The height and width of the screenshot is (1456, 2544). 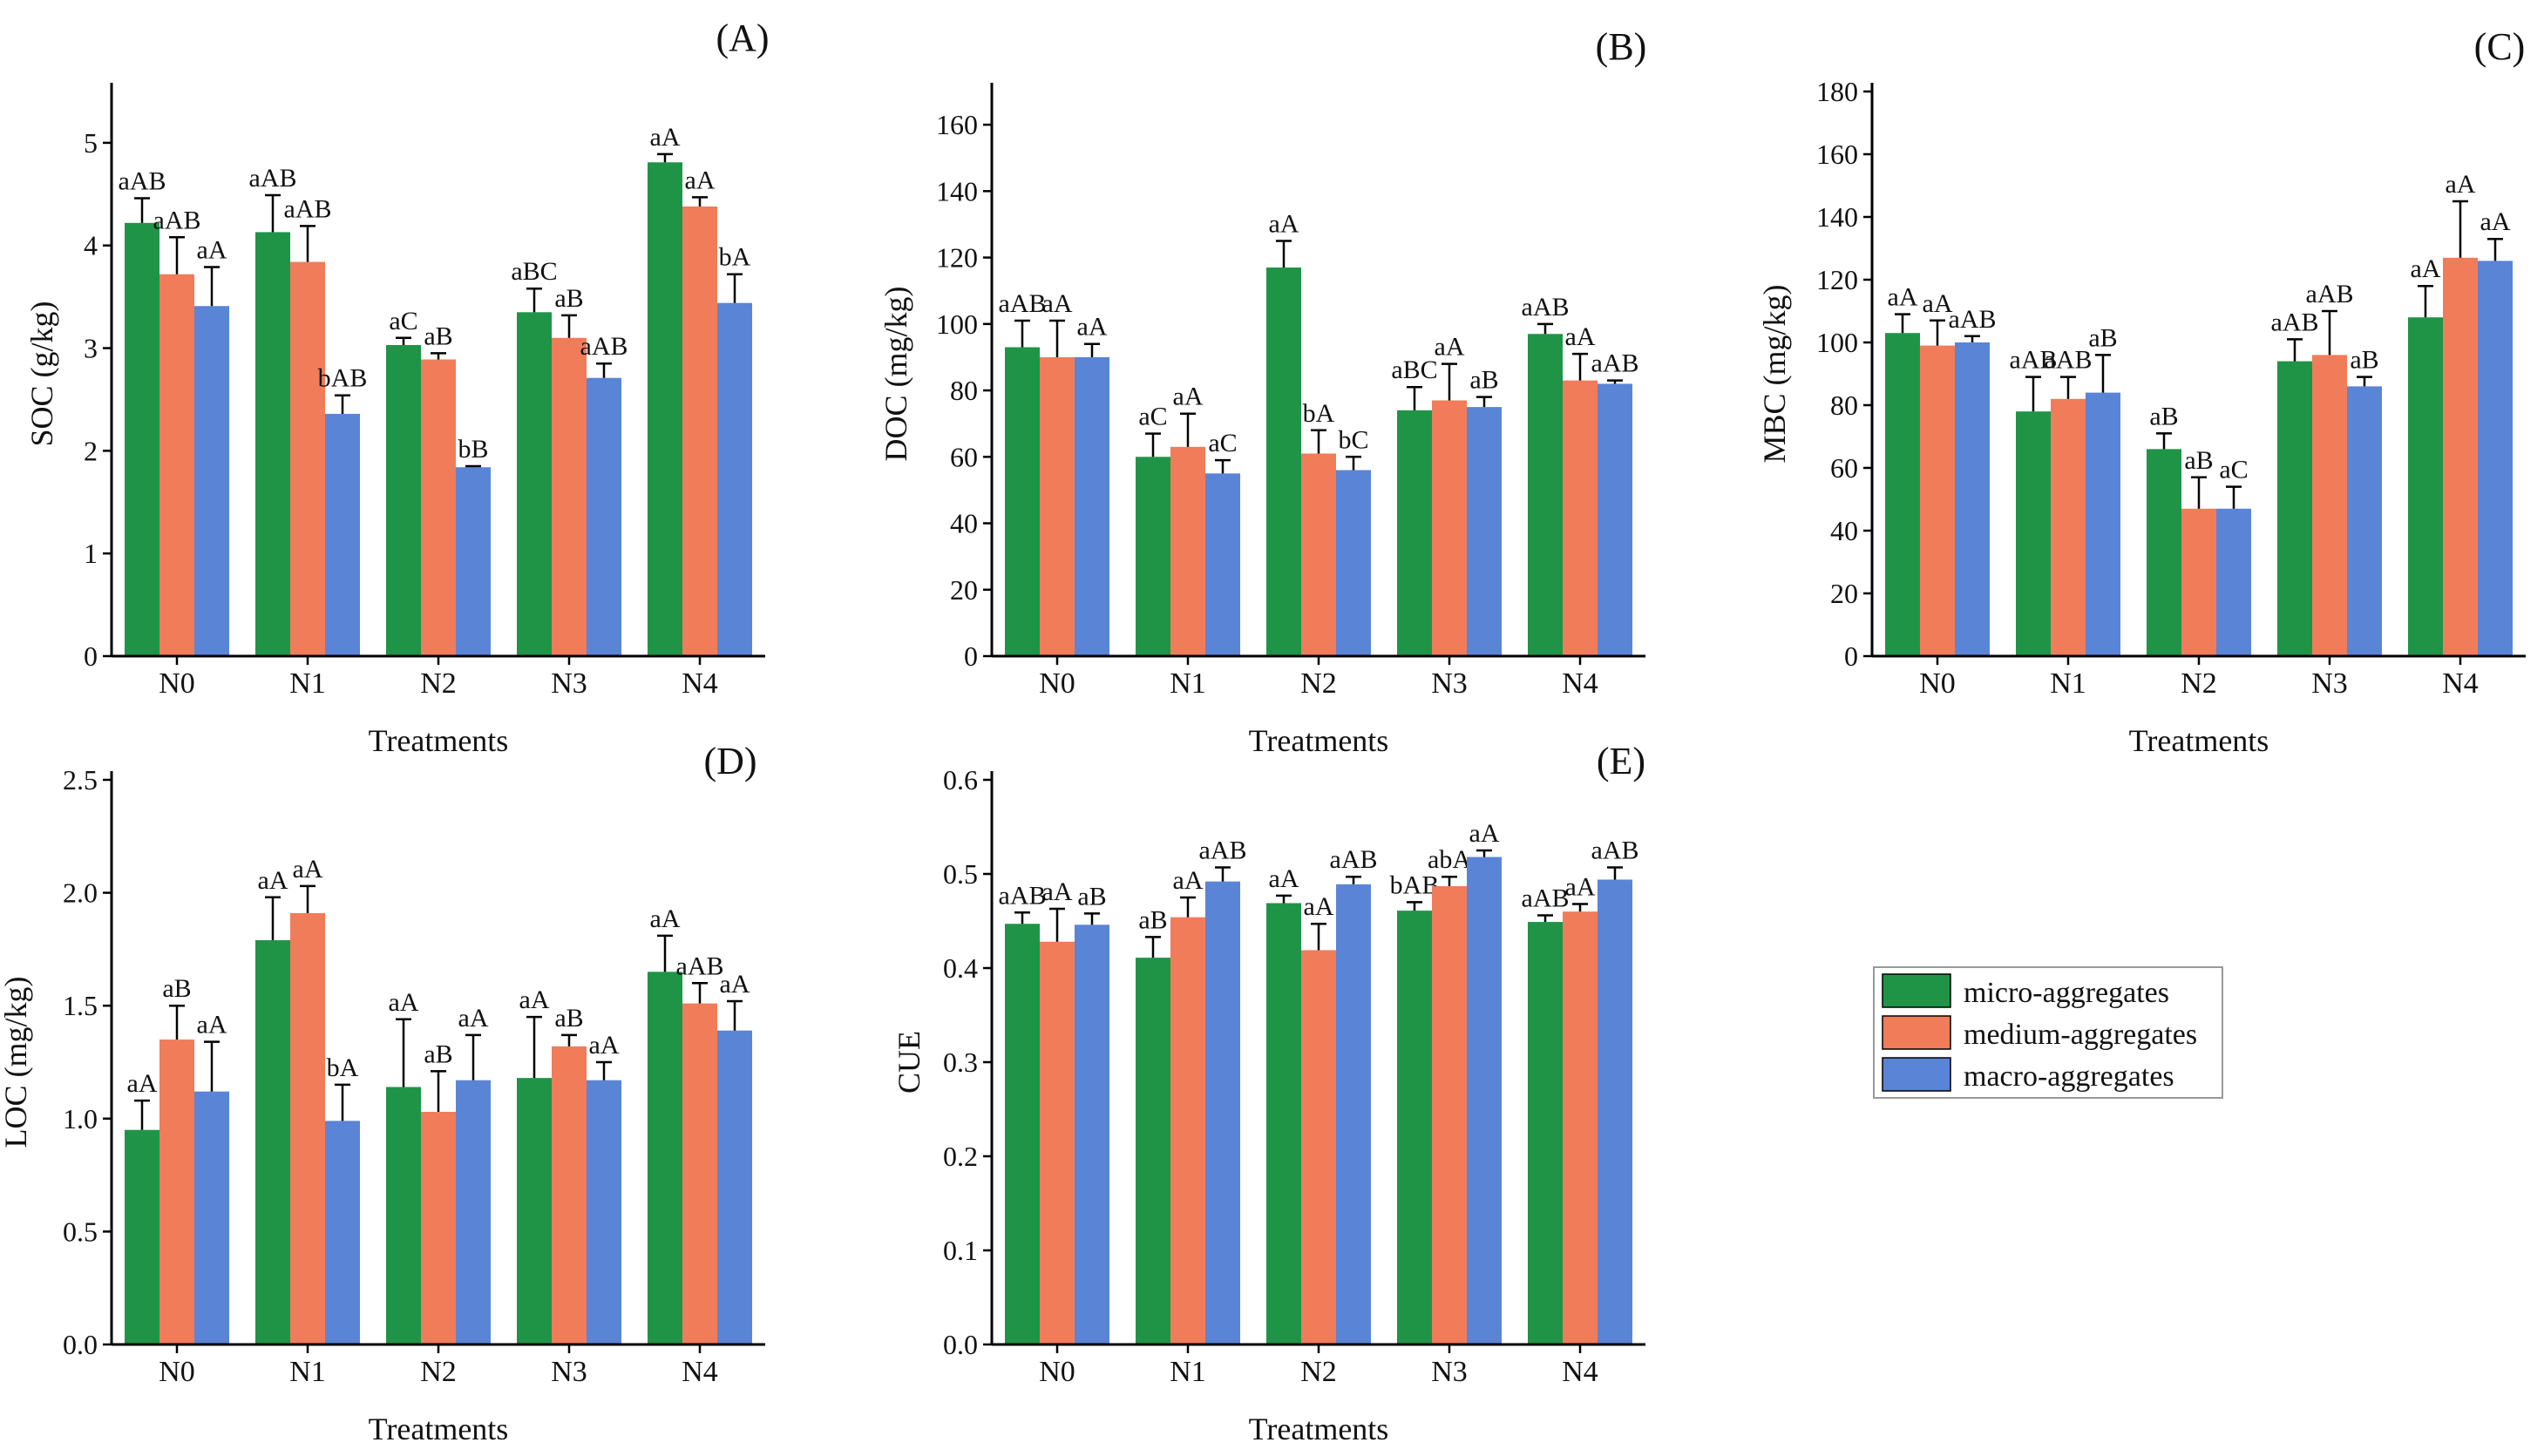 I want to click on y-tick-label: 160, so click(x=957, y=124).